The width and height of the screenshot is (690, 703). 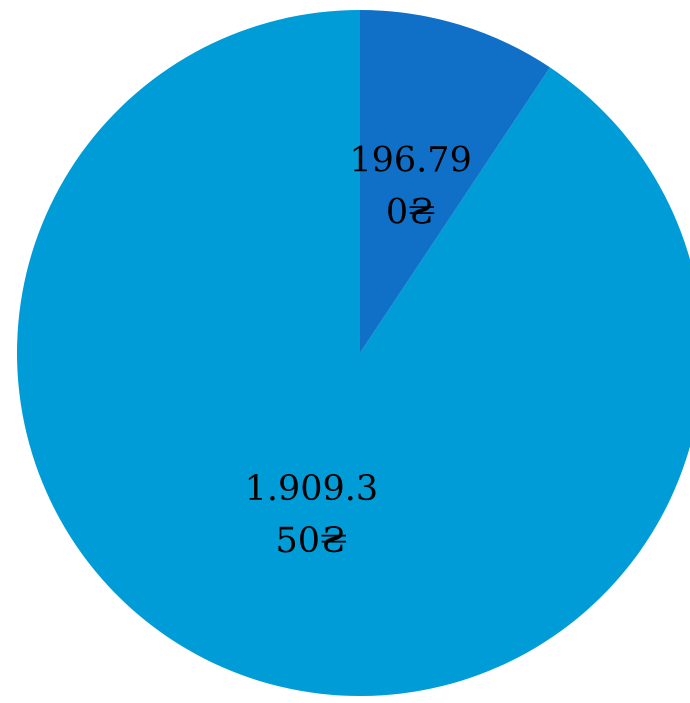 I want to click on slice-label-line-0-0: 196.79, so click(x=410, y=161).